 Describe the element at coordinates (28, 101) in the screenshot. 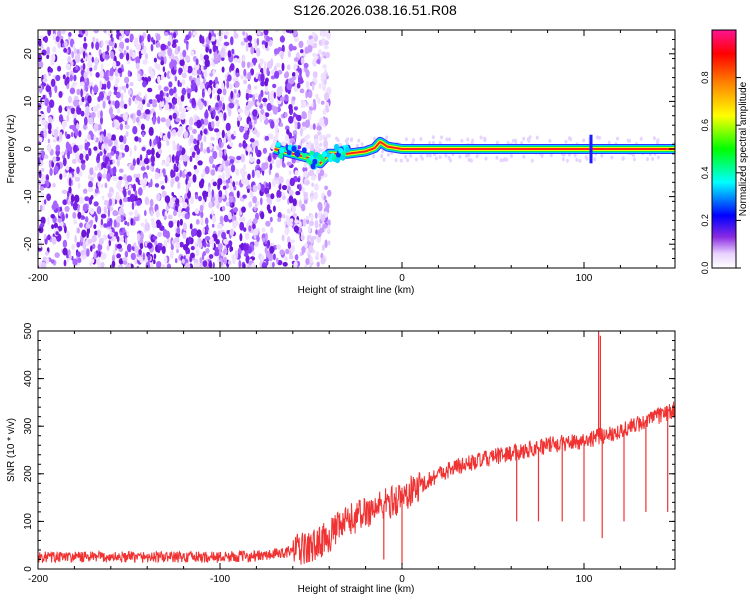

I see `y-tick-label: 10` at that location.